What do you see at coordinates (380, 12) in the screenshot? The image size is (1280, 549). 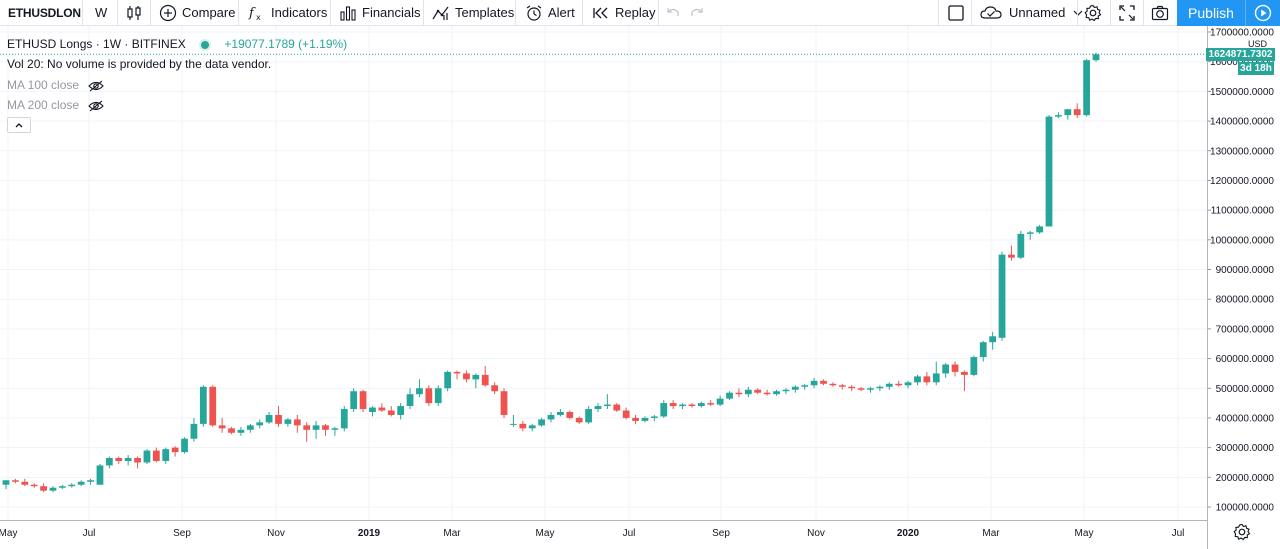 I see `financials-button: Financials` at bounding box center [380, 12].